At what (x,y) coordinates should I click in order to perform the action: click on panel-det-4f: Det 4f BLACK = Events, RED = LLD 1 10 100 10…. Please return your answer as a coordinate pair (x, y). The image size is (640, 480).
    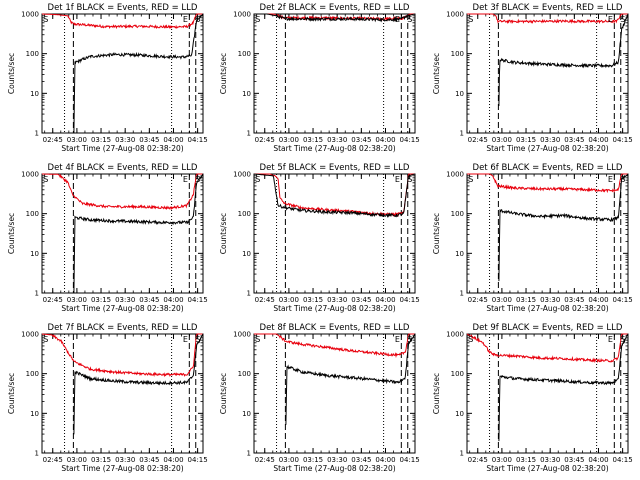
    Looking at the image, I should click on (107, 238).